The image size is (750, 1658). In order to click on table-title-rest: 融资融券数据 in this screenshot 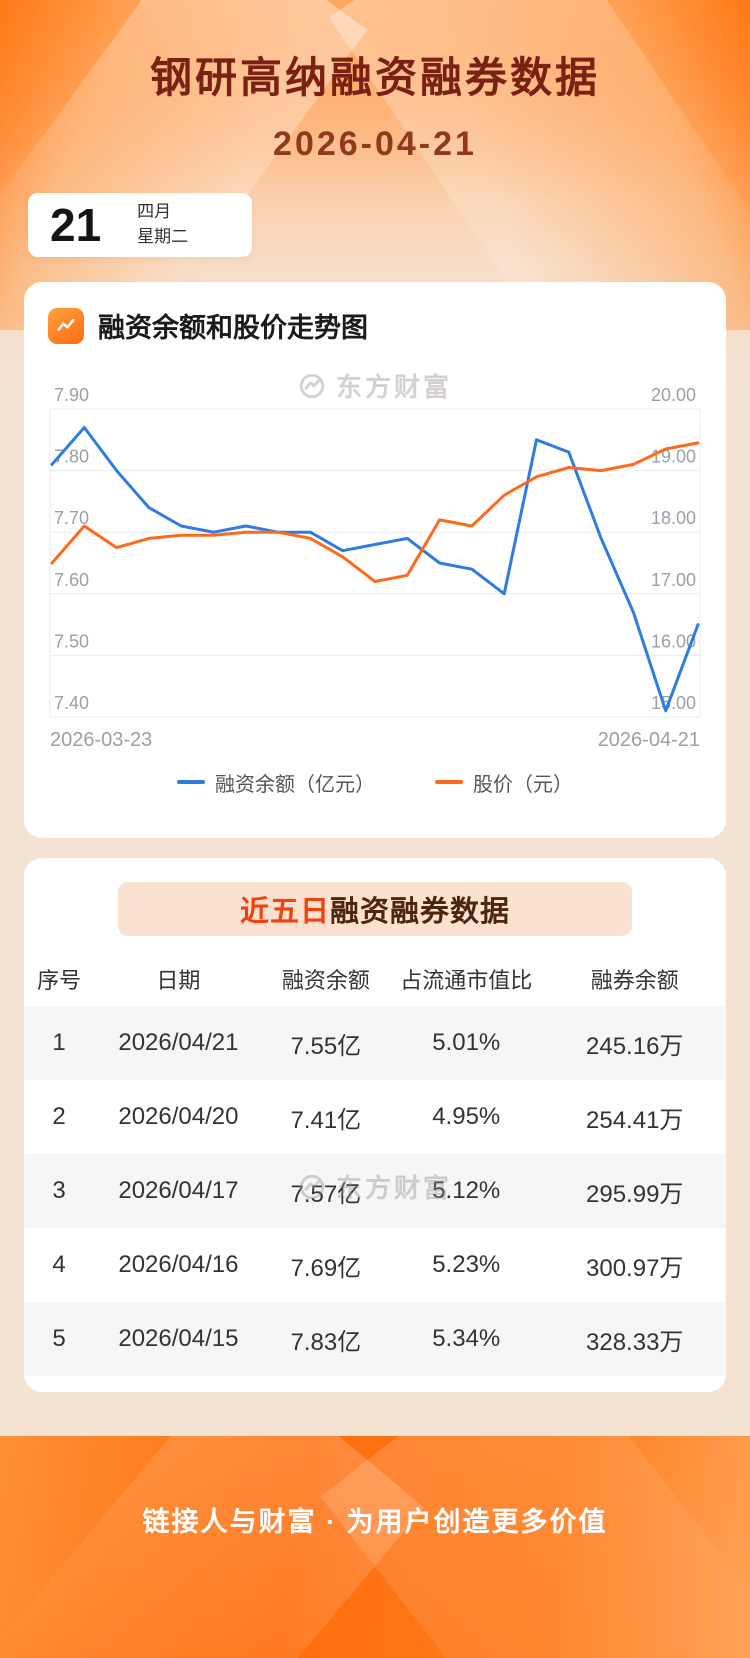, I will do `click(420, 912)`.